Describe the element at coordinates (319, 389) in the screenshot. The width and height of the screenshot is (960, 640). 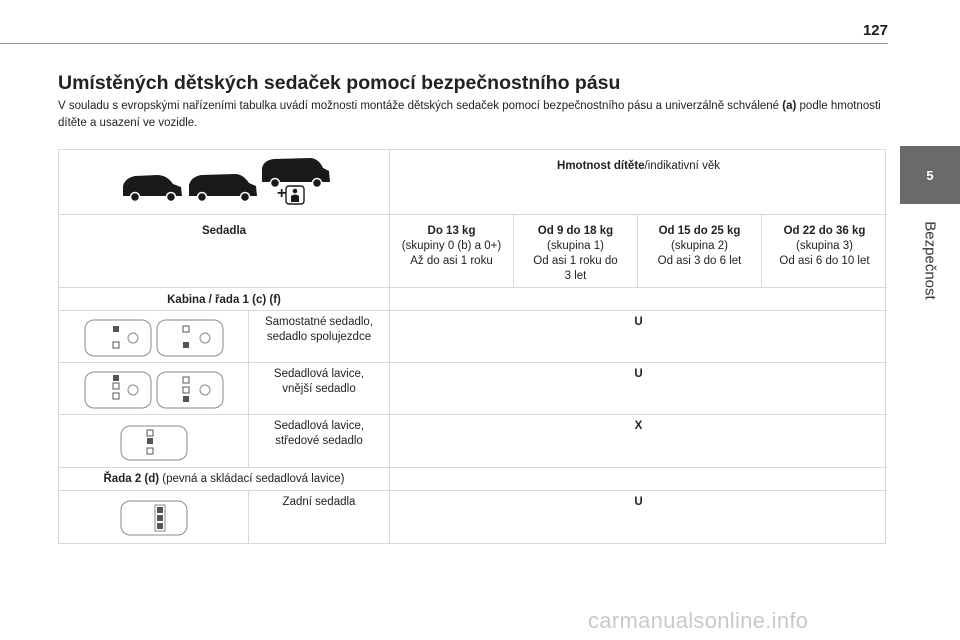
I see `row-2-seat: Sedadlová lavice, vnější sedadlo` at that location.